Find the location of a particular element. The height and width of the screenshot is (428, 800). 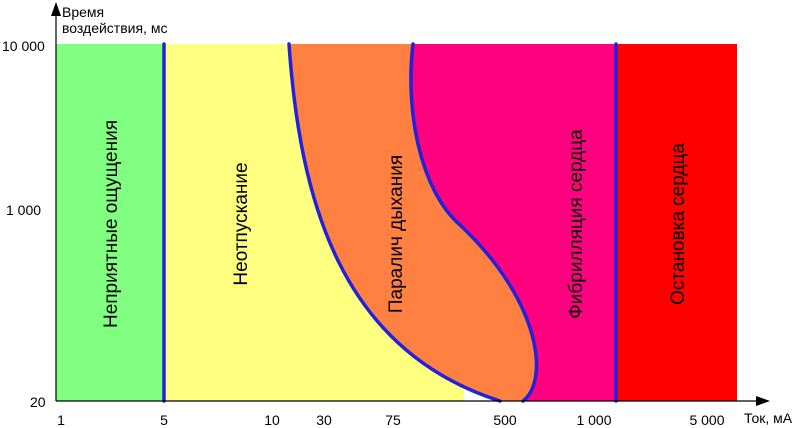

zone-label: Паралич дыхания is located at coordinates (396, 234).